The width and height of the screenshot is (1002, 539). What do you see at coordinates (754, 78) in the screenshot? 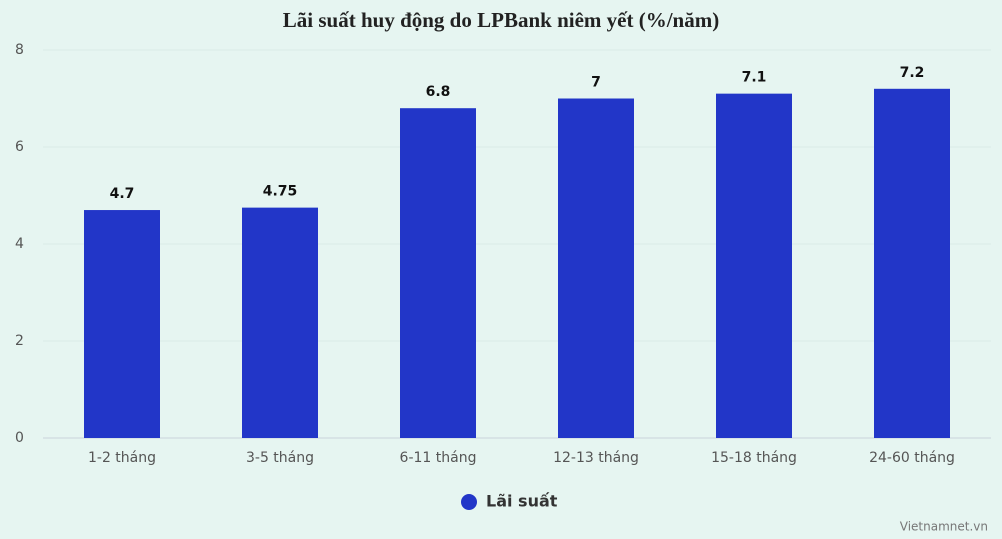
I see `value-label: 7.1` at bounding box center [754, 78].